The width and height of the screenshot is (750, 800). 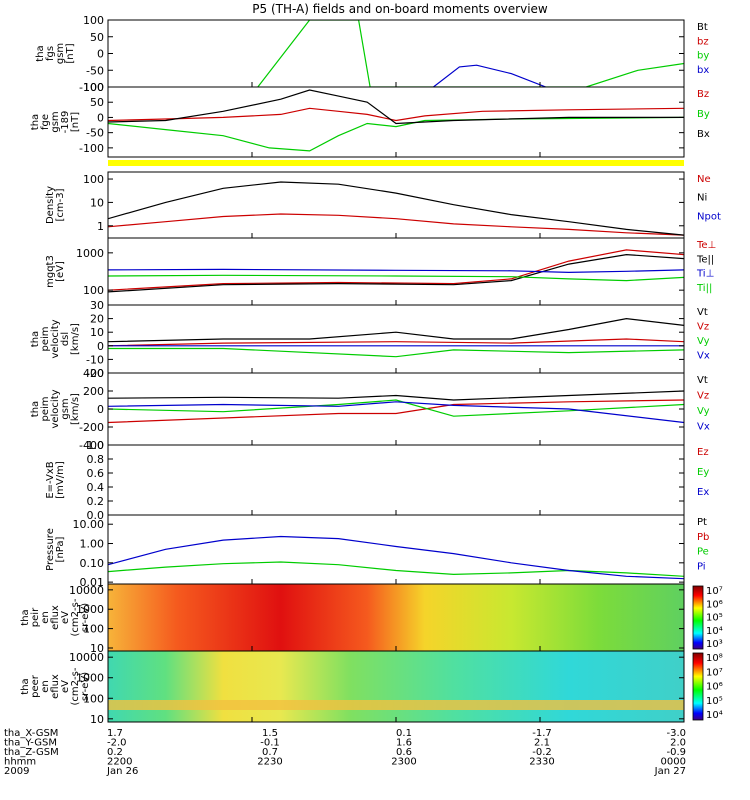 I want to click on y-axis-label: [cm-3], so click(x=60, y=204).